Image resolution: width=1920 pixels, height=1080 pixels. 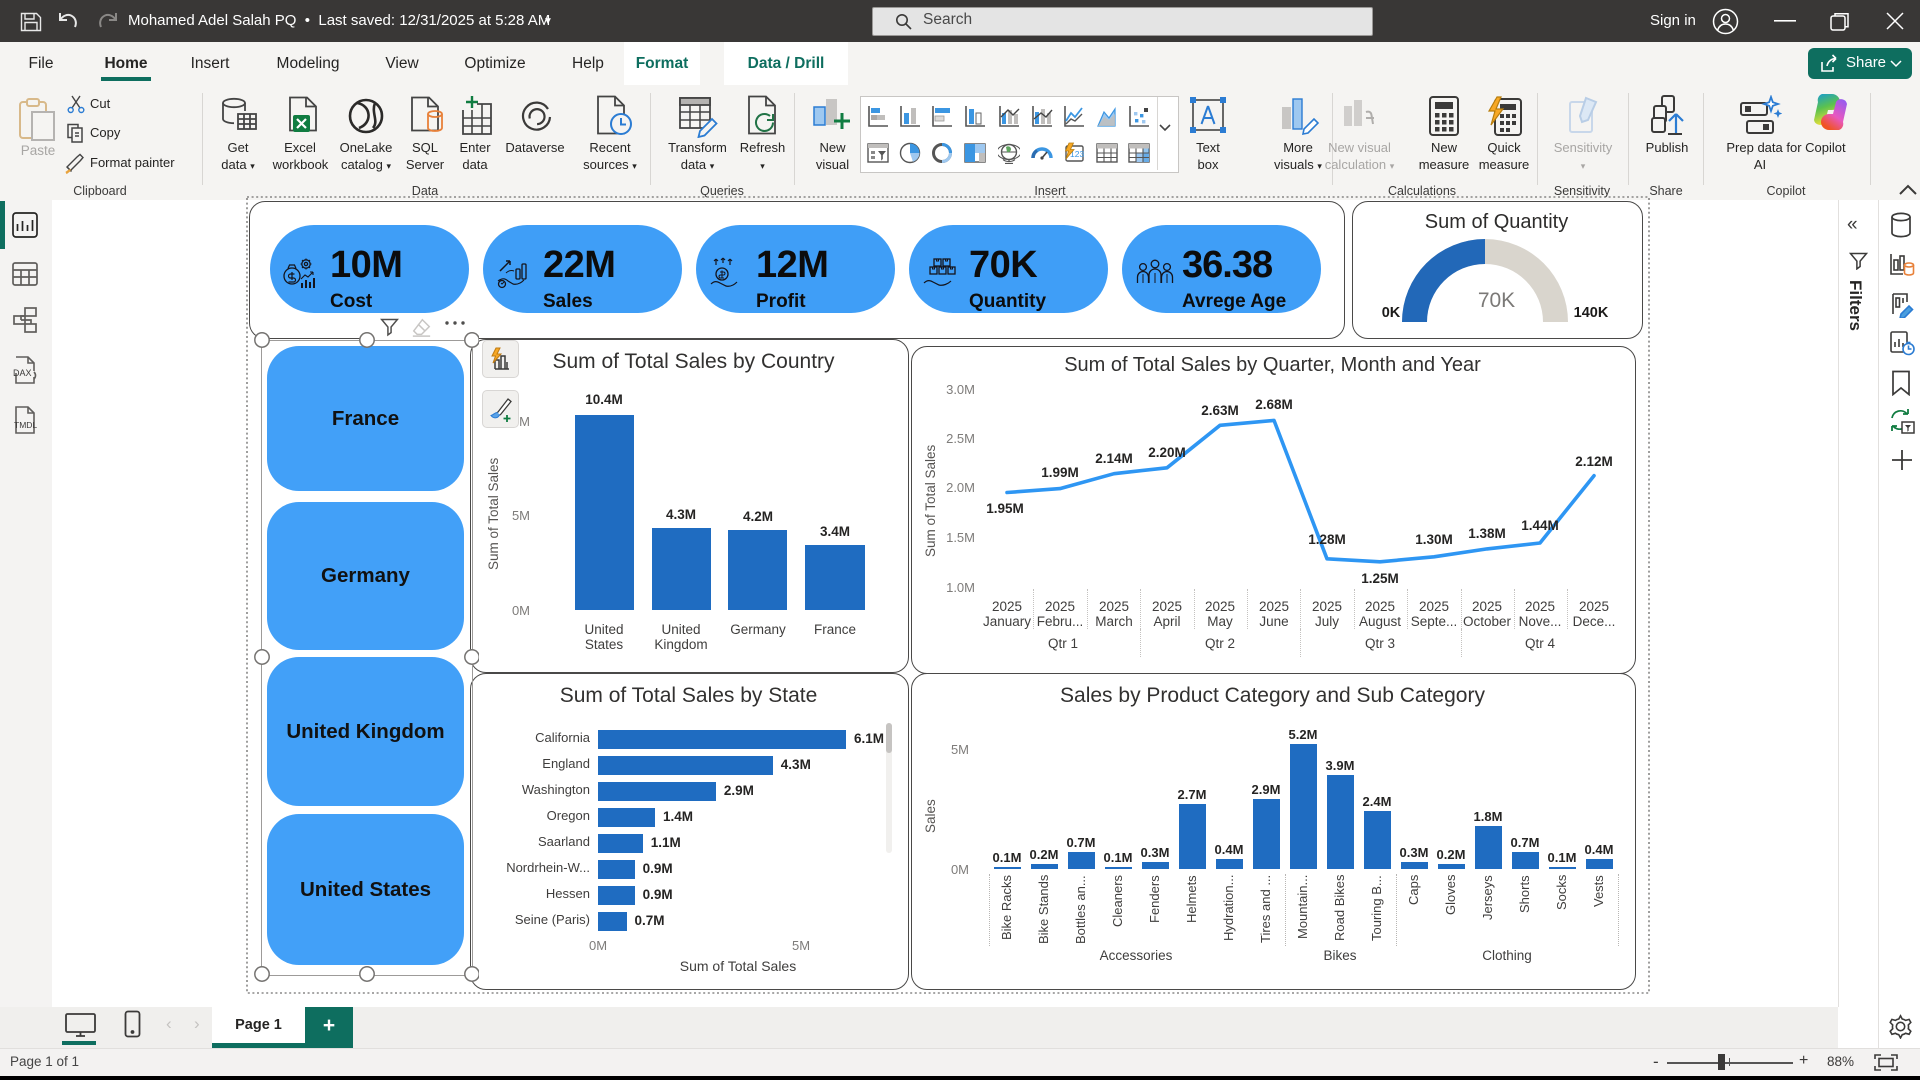 I want to click on svg-text: 123, so click(x=1077, y=154).